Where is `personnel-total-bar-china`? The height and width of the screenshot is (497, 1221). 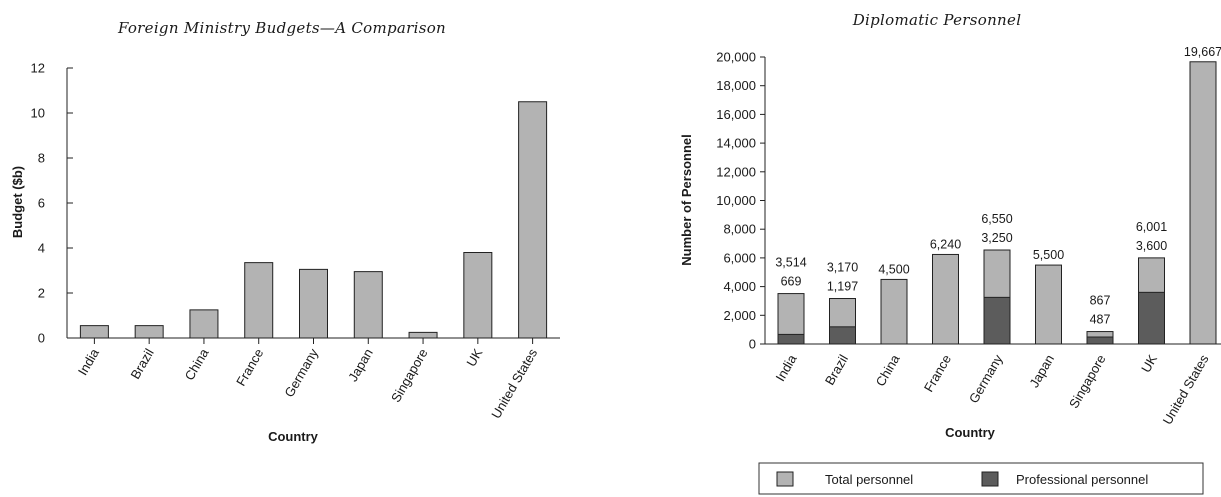
personnel-total-bar-china is located at coordinates (894, 311).